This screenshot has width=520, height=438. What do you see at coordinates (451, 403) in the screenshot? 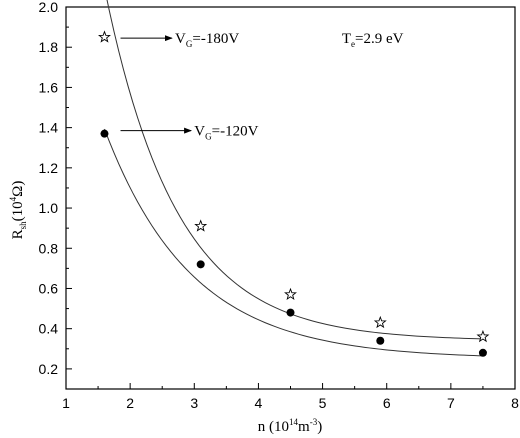
I see `x-tick-label-6: 7` at bounding box center [451, 403].